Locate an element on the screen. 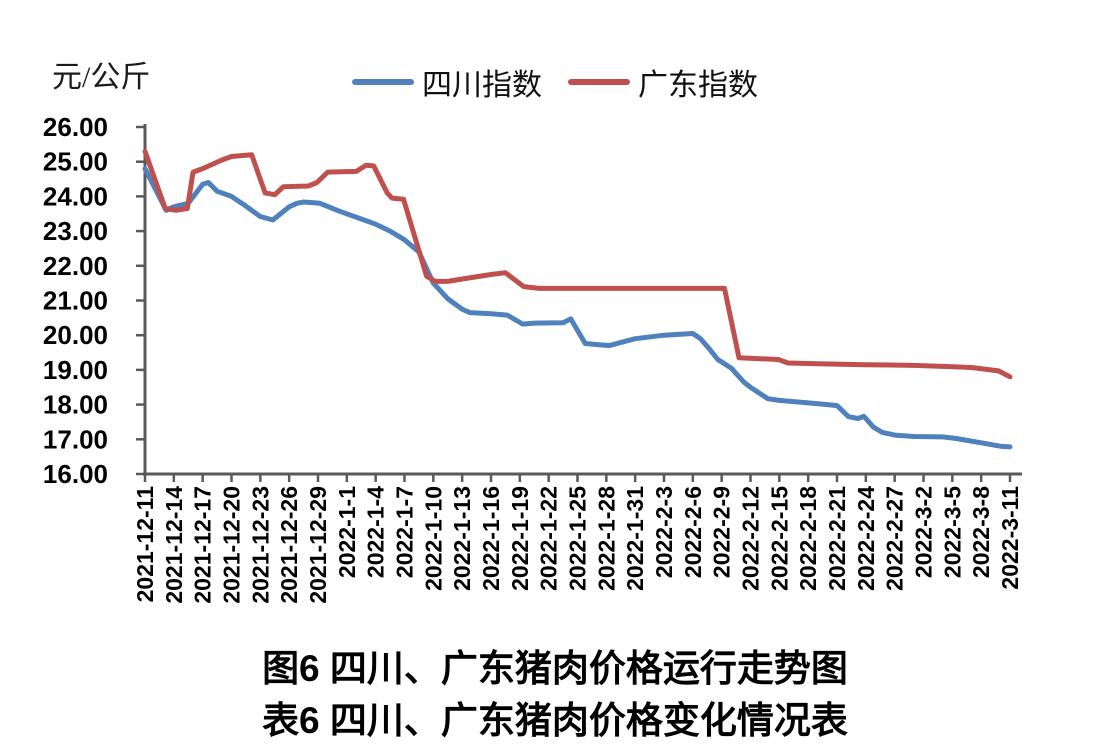 Image resolution: width=1110 pixels, height=754 pixels. figure-caption: 图6 四川、广东猪肉价格运行走势图 is located at coordinates (555, 668).